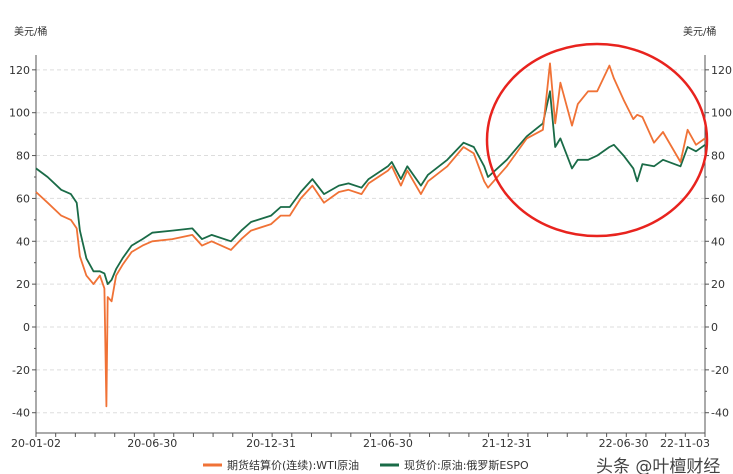 The image size is (733, 474). What do you see at coordinates (718, 241) in the screenshot?
I see `y-tick-label-right: 40` at bounding box center [718, 241].